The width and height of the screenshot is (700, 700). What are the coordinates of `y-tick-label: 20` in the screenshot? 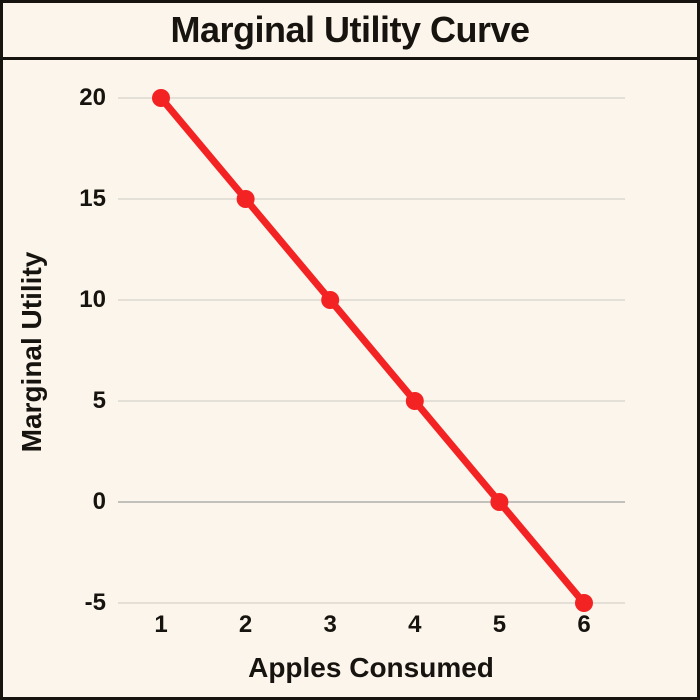 It's located at (92, 97).